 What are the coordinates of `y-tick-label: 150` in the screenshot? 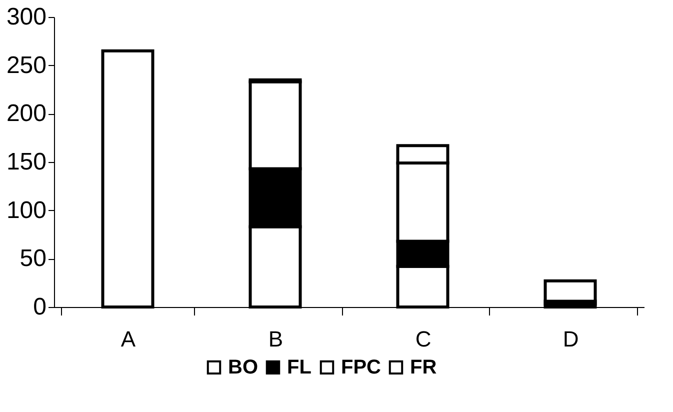 It's located at (26, 162).